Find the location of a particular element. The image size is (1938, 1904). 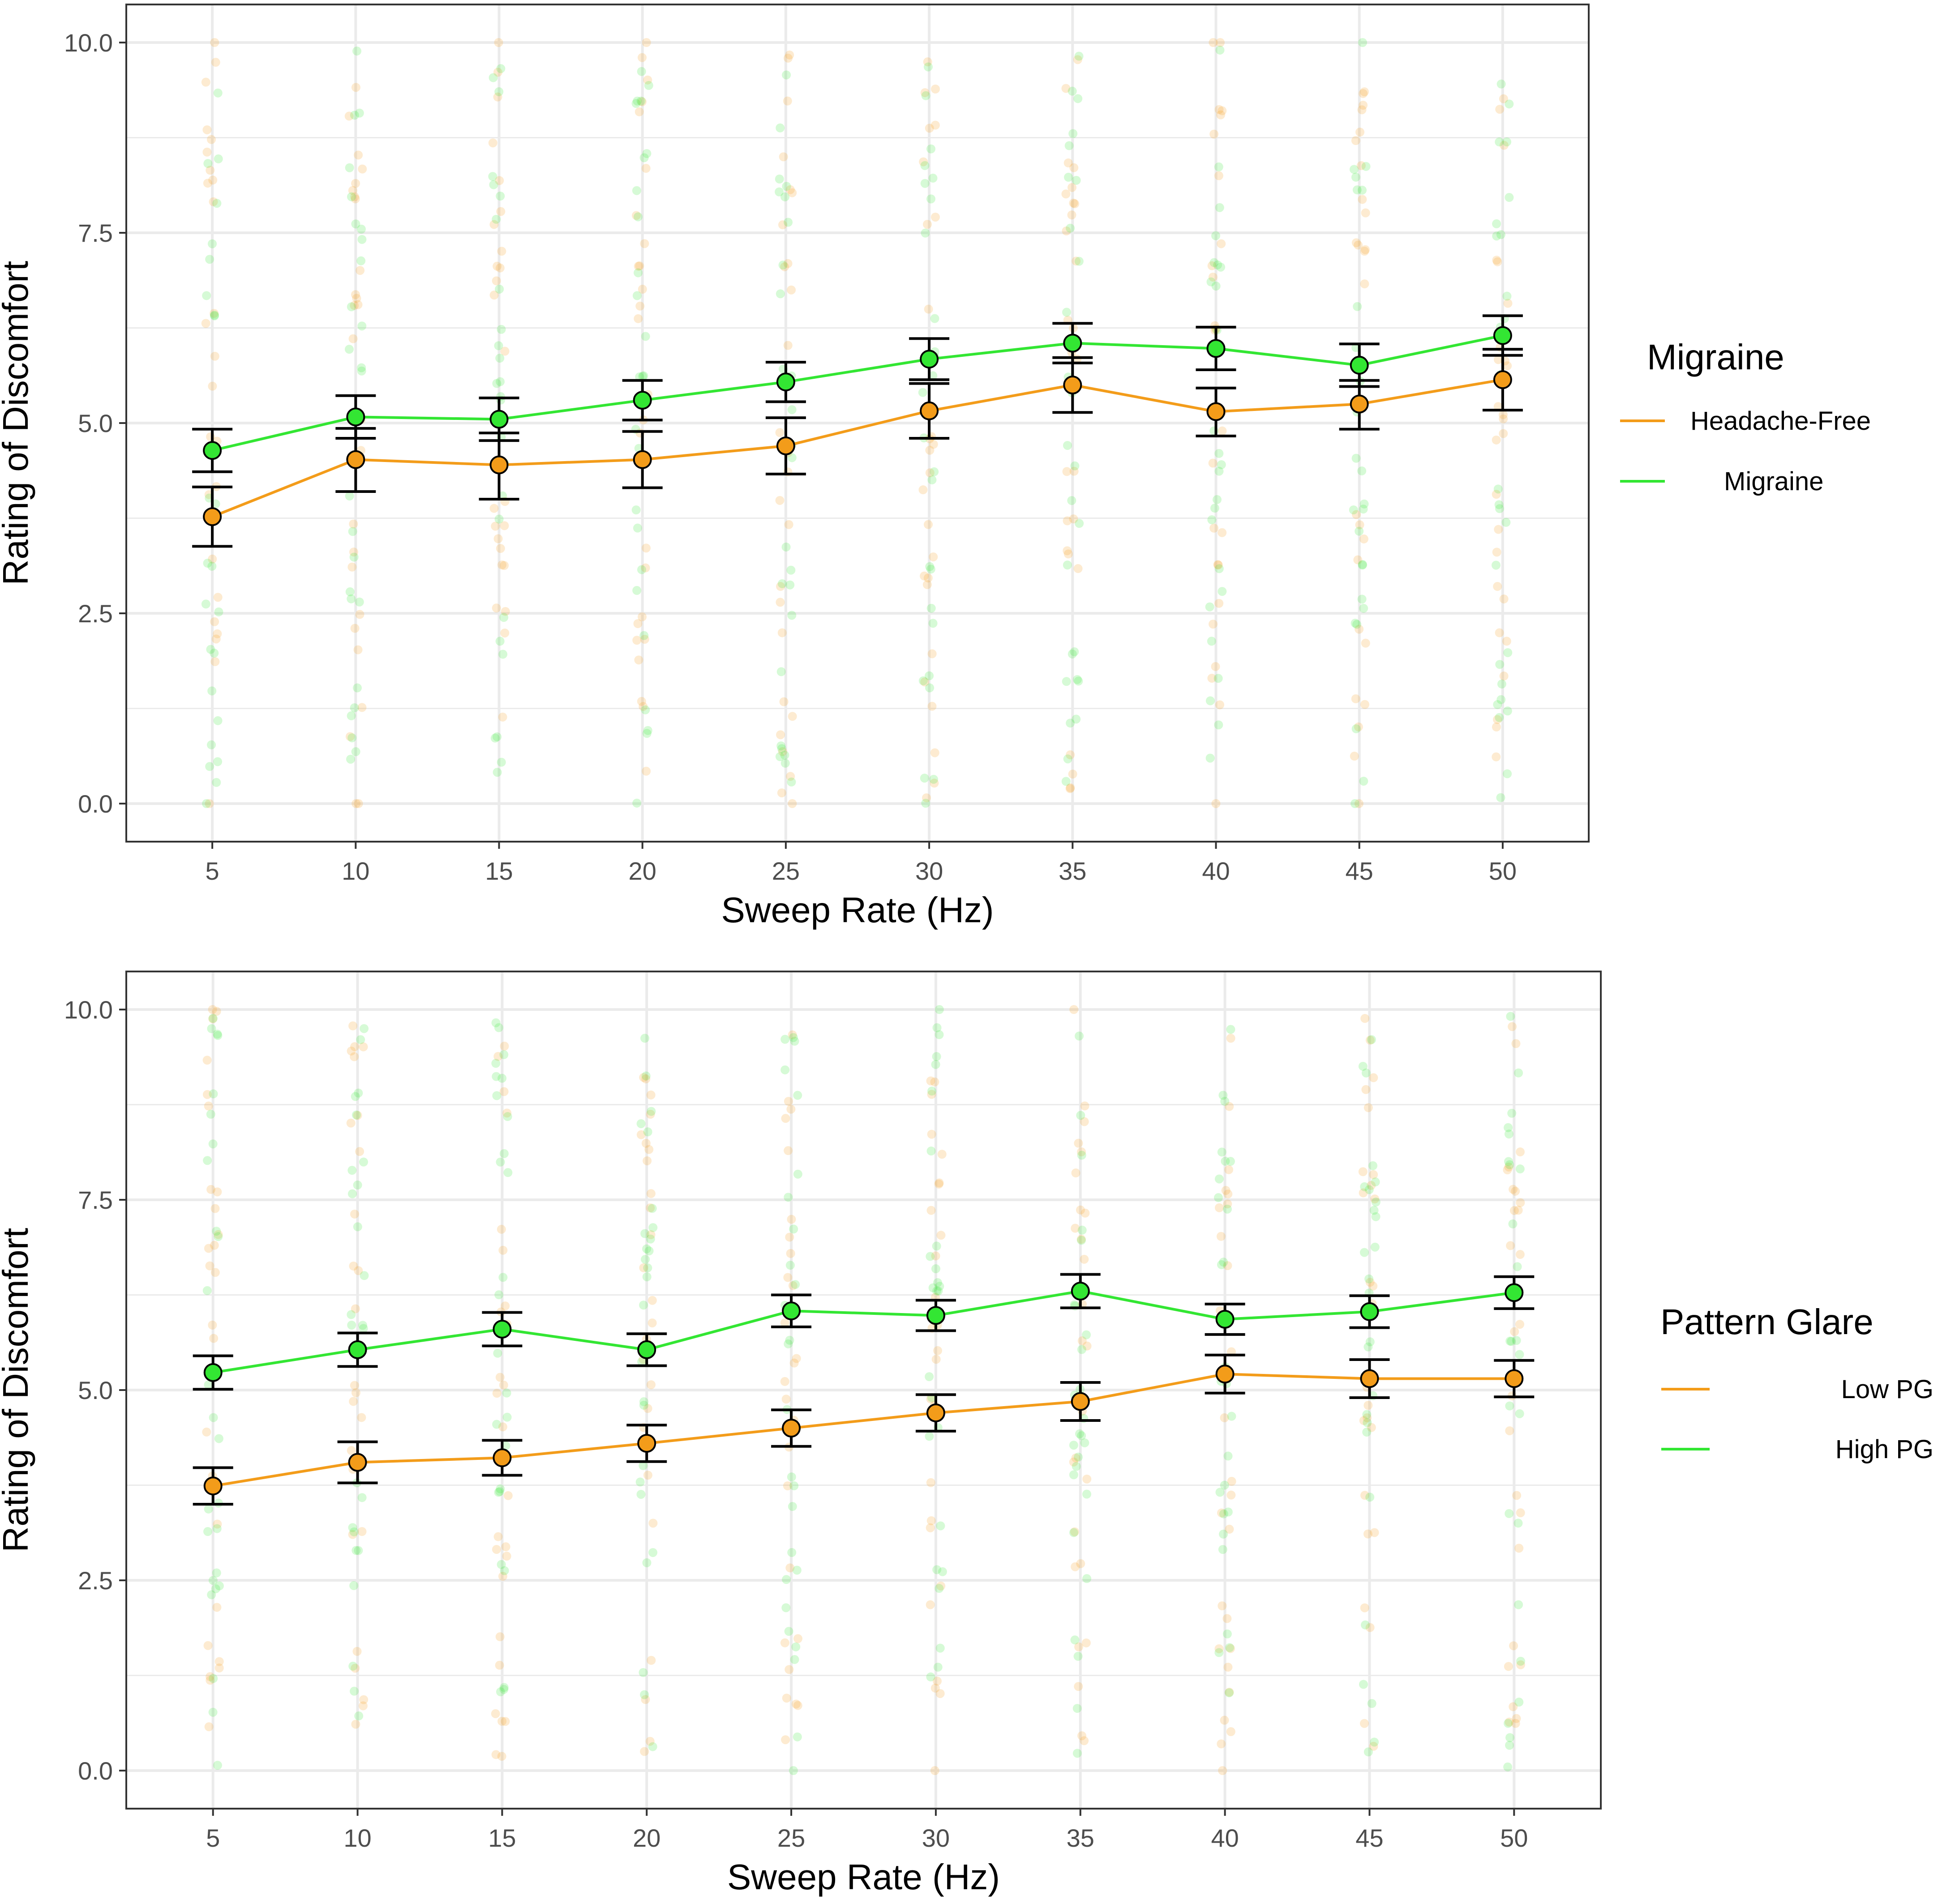

legend-label: Low PG is located at coordinates (1888, 1389).